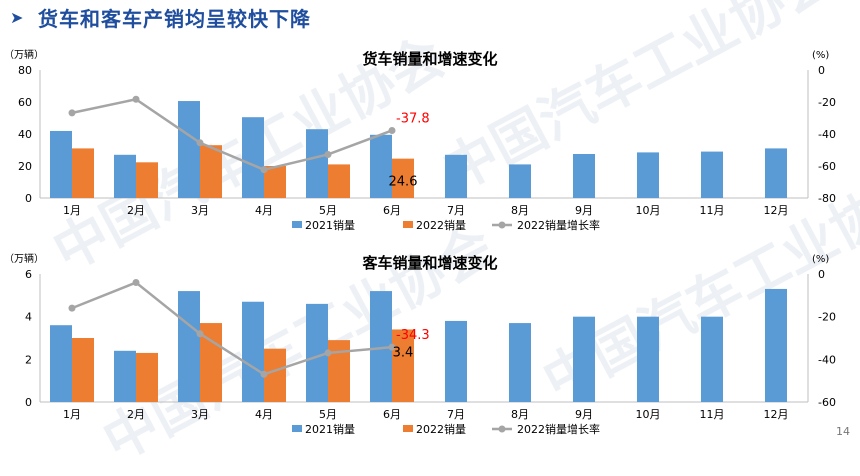 The width and height of the screenshot is (860, 476). Describe the element at coordinates (776, 210) in the screenshot. I see `chart-0-category-label: 12月` at that location.